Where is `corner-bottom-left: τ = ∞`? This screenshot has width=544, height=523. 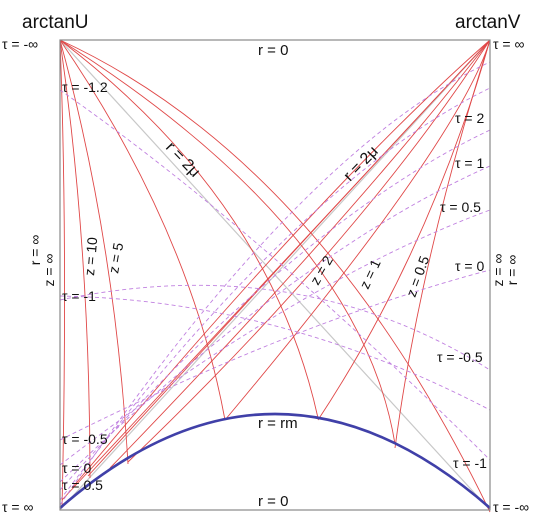
corner-bottom-left: τ = ∞ is located at coordinates (17, 507).